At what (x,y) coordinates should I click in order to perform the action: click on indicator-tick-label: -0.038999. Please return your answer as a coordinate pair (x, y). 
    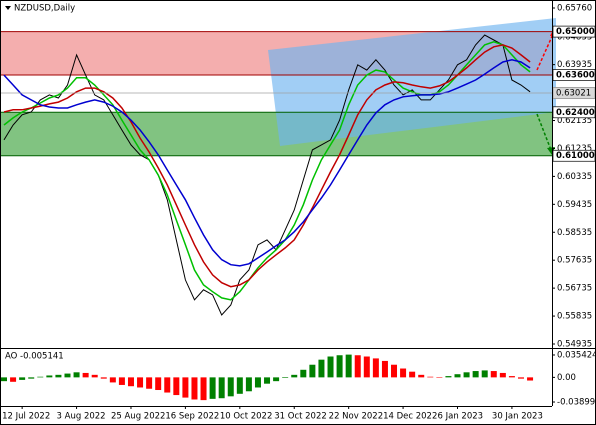
    Looking at the image, I should click on (576, 403).